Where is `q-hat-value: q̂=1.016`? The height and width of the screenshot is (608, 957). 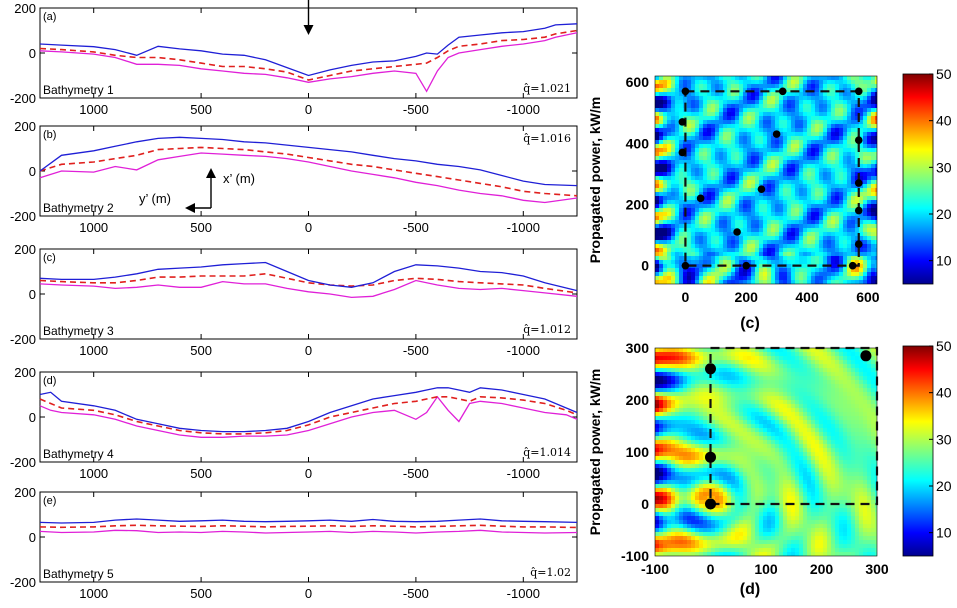 q-hat-value: q̂=1.016 is located at coordinates (547, 138).